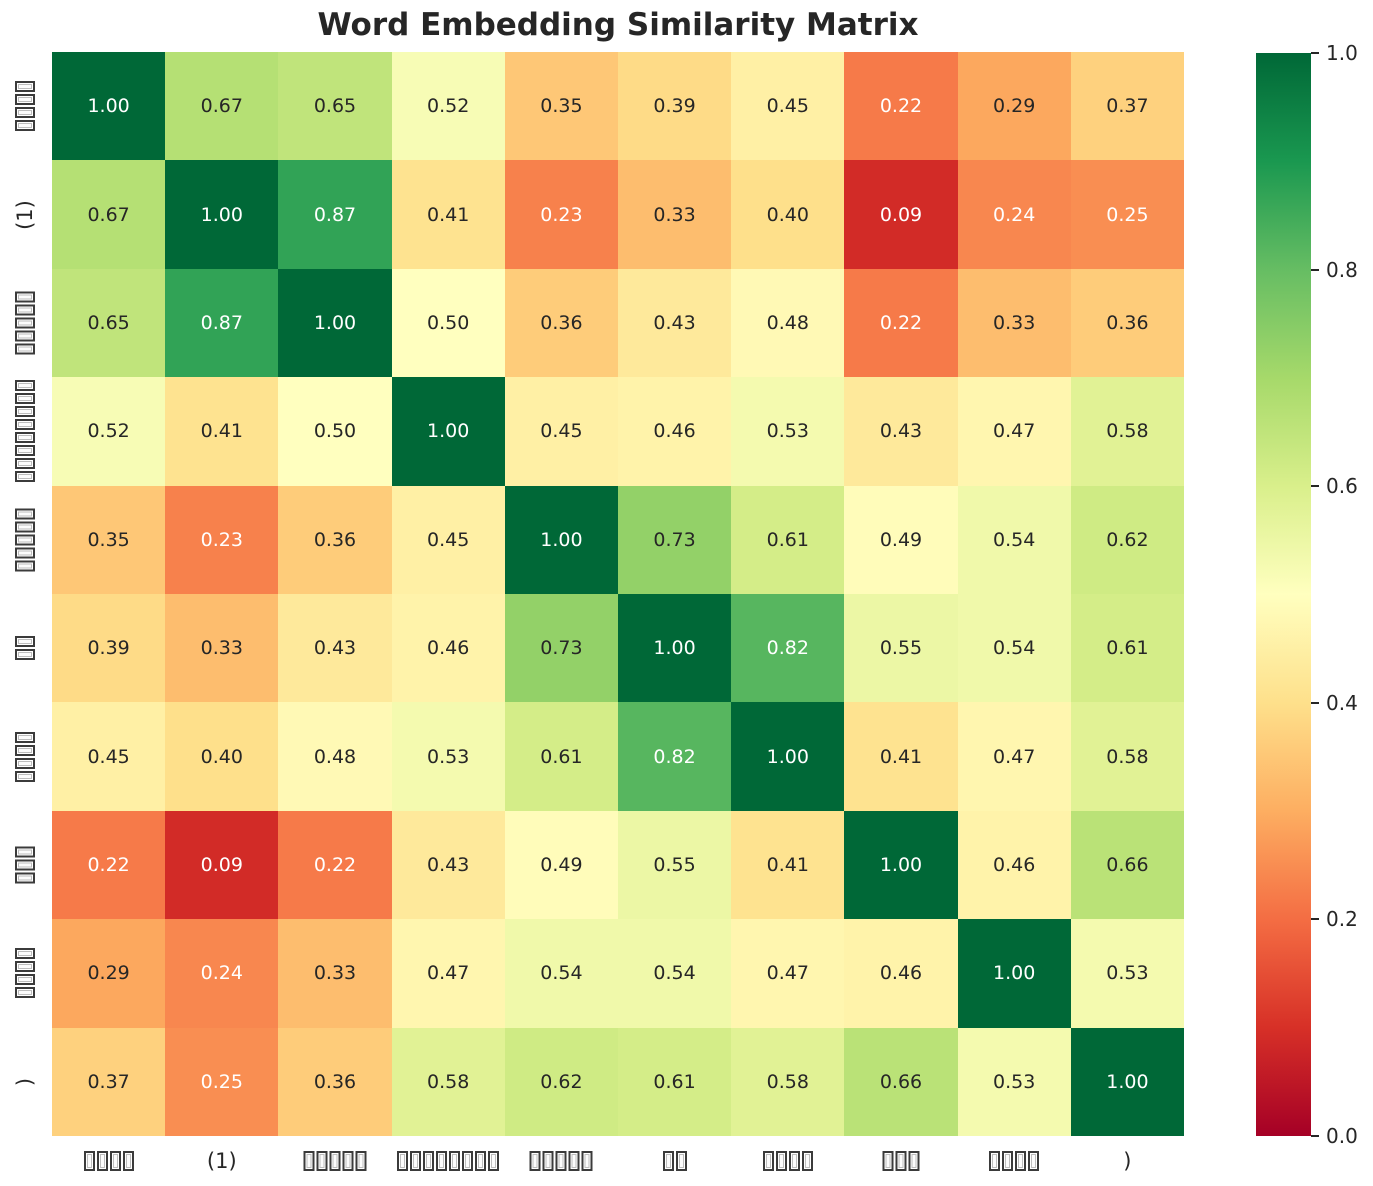 Image resolution: width=1373 pixels, height=1186 pixels. I want to click on heatmap-cell: 0.82, so click(674, 756).